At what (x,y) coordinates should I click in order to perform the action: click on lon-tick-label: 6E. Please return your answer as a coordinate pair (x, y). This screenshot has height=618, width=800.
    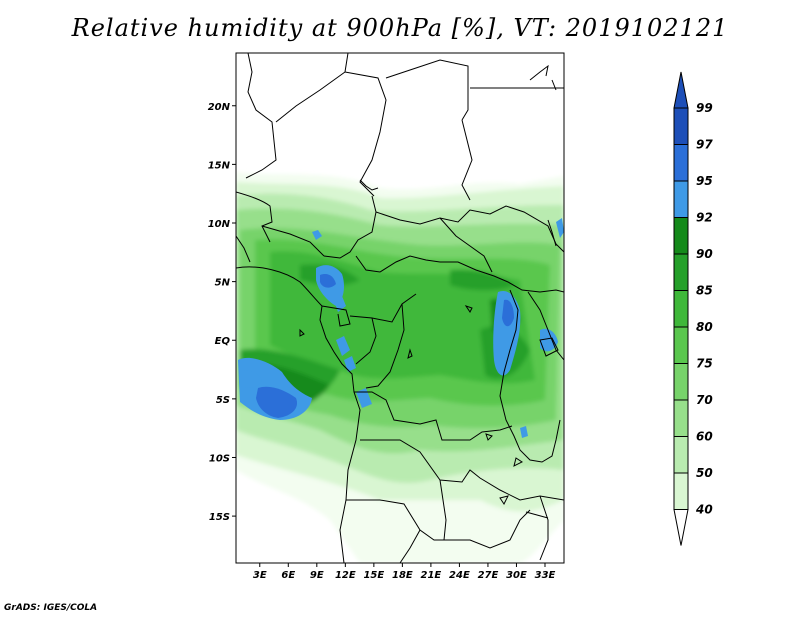
    Looking at the image, I should click on (288, 575).